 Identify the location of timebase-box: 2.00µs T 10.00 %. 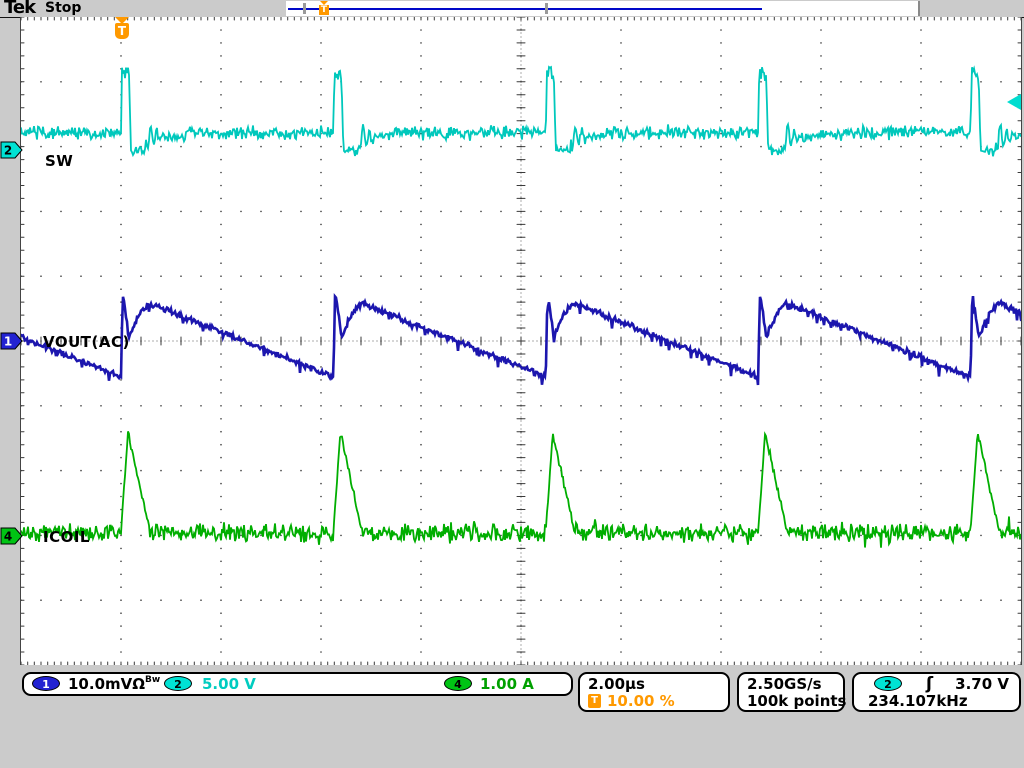
(654, 692).